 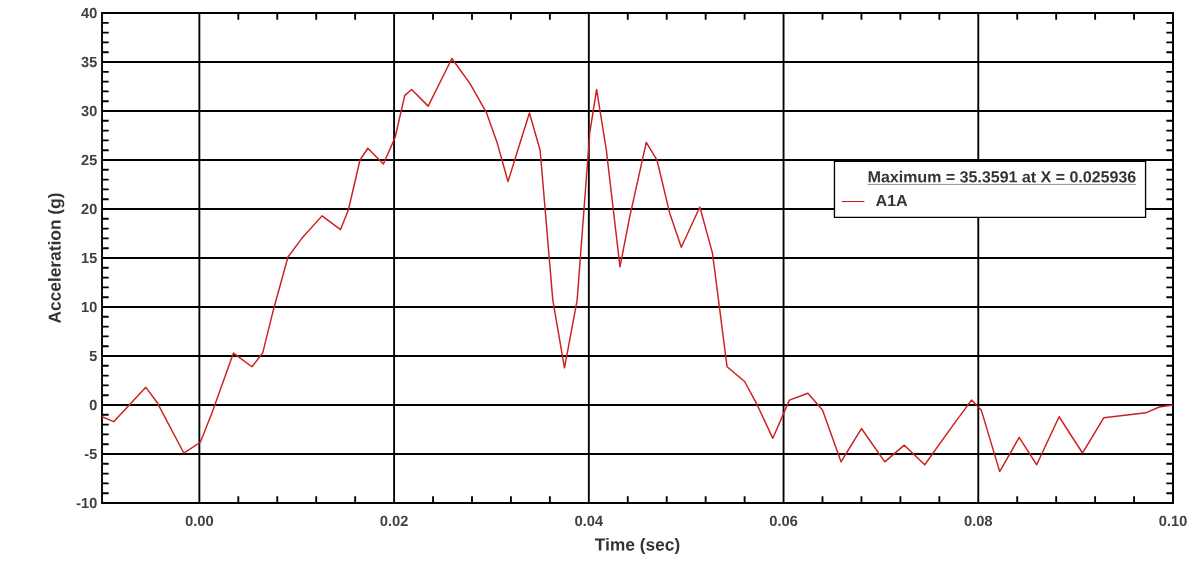 What do you see at coordinates (90, 454) in the screenshot?
I see `y-tick-label: -5` at bounding box center [90, 454].